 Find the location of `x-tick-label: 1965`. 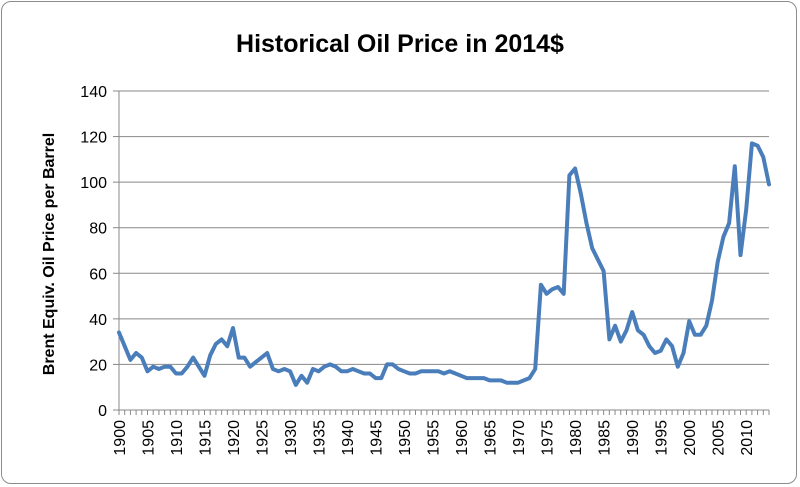

x-tick-label: 1965 is located at coordinates (491, 438).